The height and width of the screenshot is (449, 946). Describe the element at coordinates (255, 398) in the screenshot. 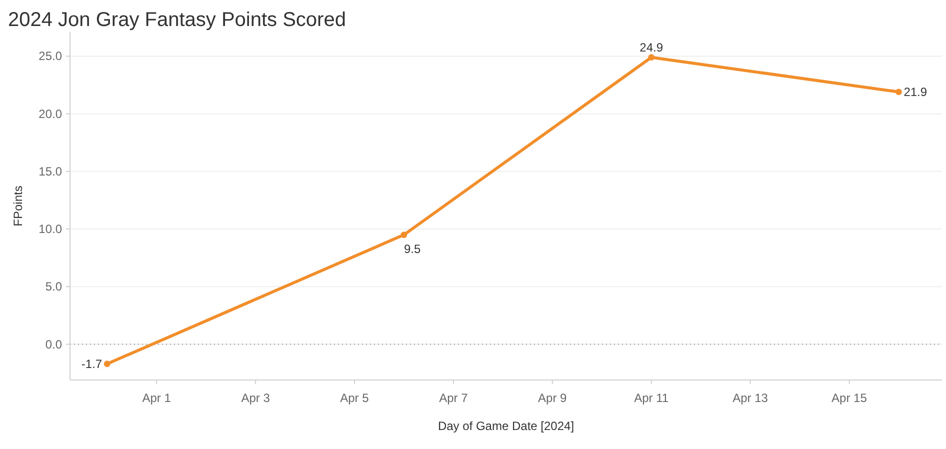

I see `x-tick-label: Apr 3` at that location.